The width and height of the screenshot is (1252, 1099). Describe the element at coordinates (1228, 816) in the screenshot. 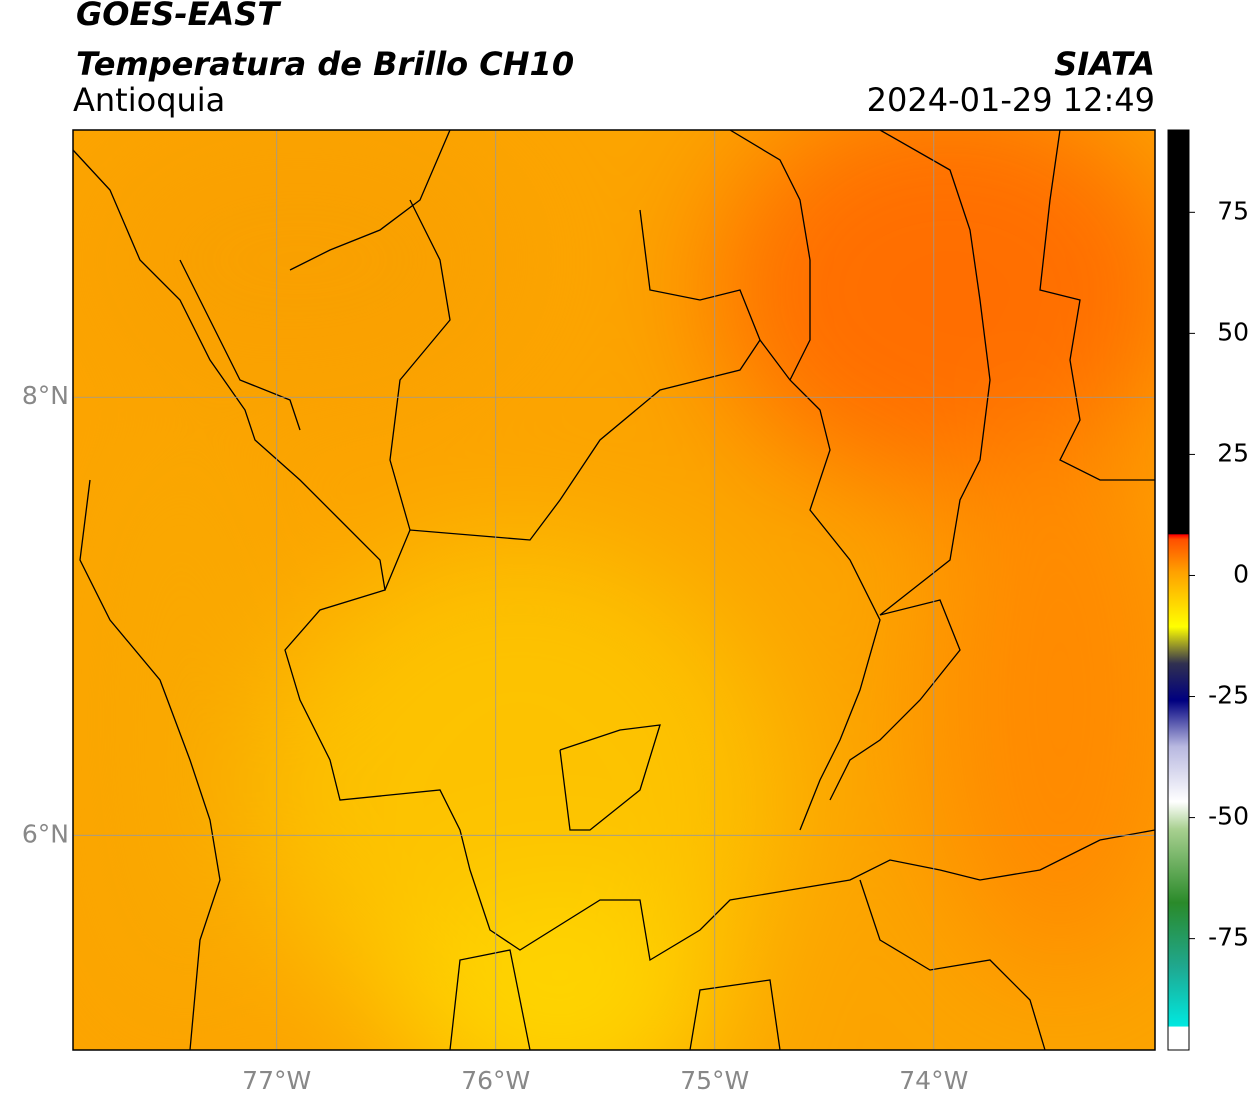

I see `colorbar-tick-label: -50` at that location.